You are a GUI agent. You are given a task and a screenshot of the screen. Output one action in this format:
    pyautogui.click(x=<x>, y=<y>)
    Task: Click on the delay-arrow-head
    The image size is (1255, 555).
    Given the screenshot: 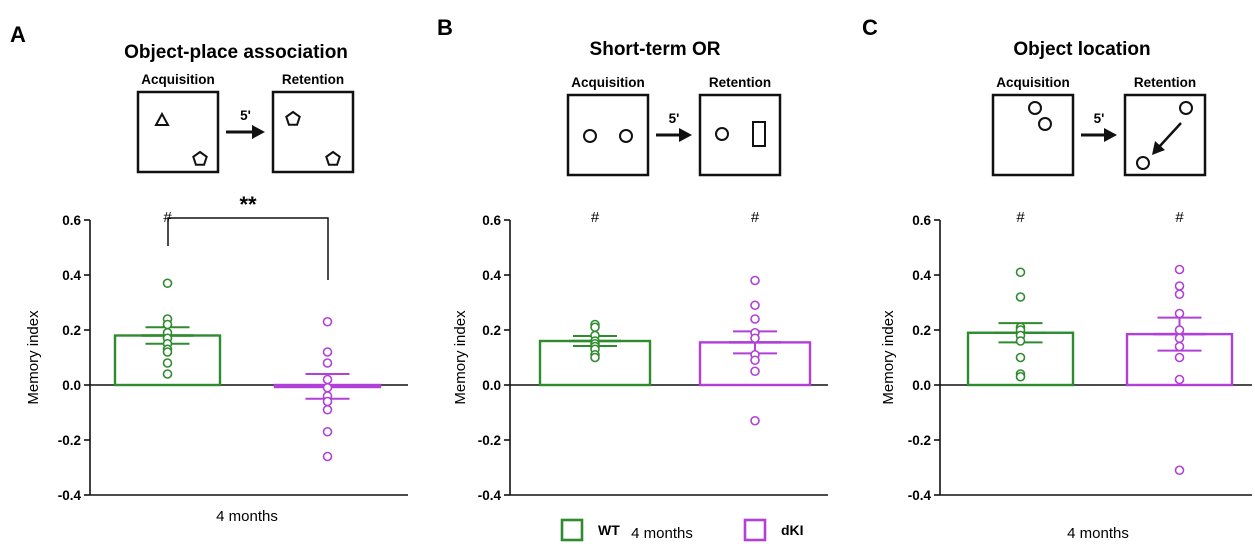 What is the action you would take?
    pyautogui.click(x=685, y=135)
    